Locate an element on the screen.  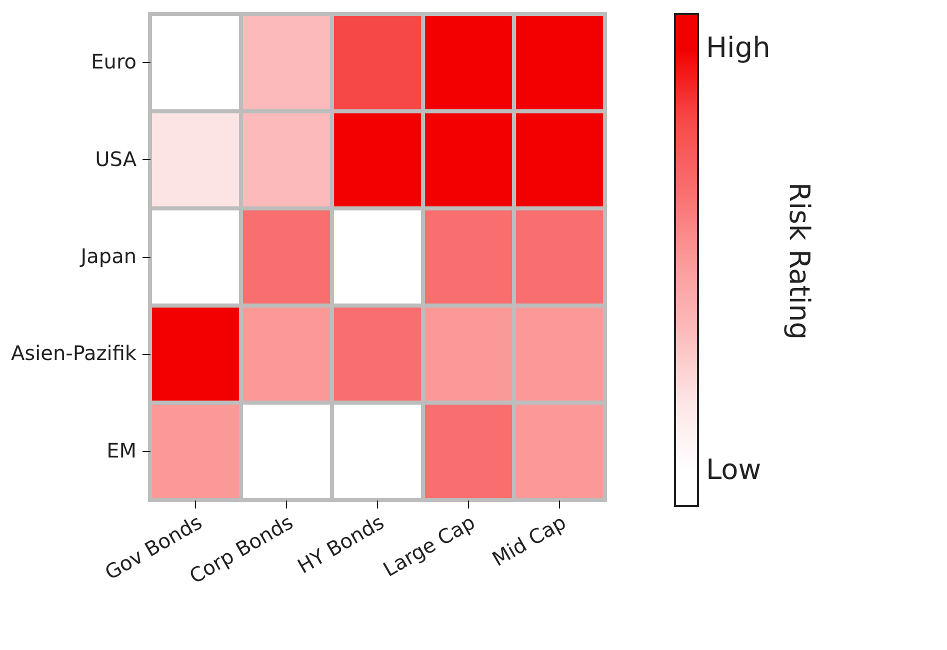
y-tick-label: EM is located at coordinates (121, 450).